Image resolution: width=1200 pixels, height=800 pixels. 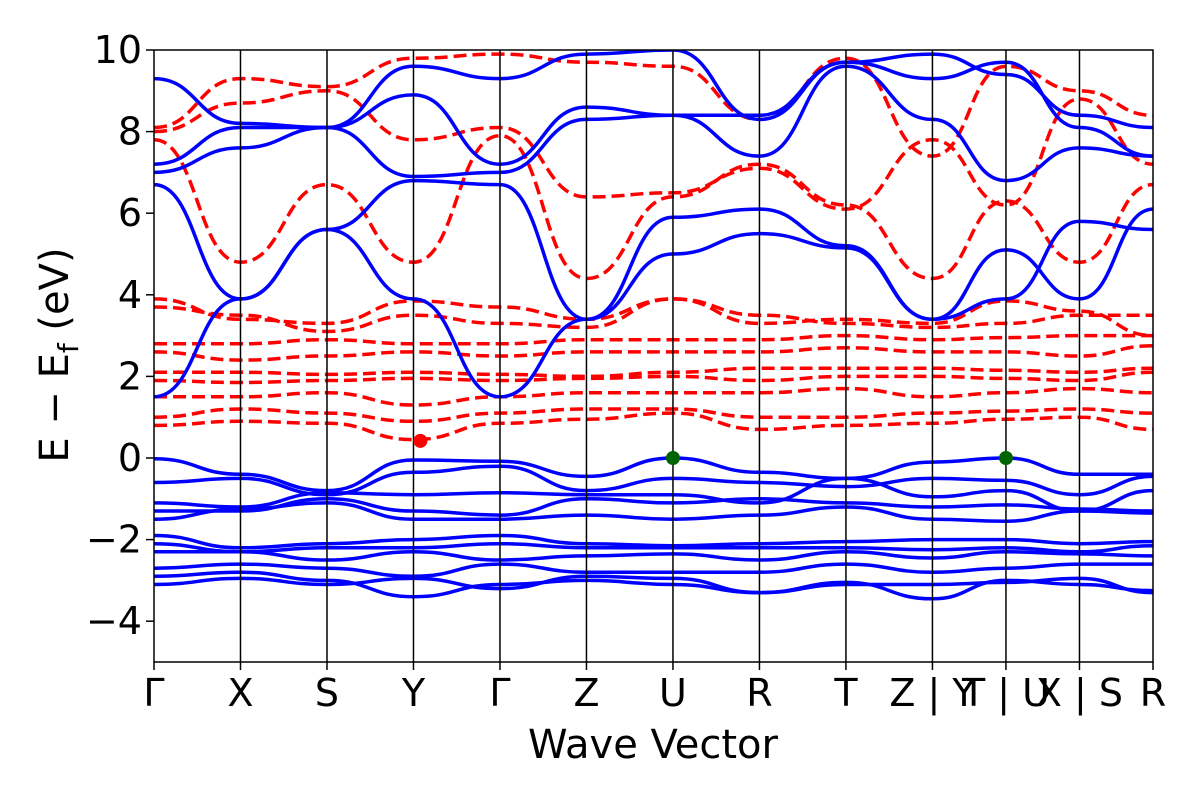 I want to click on x-tick-label: T, so click(x=845, y=693).